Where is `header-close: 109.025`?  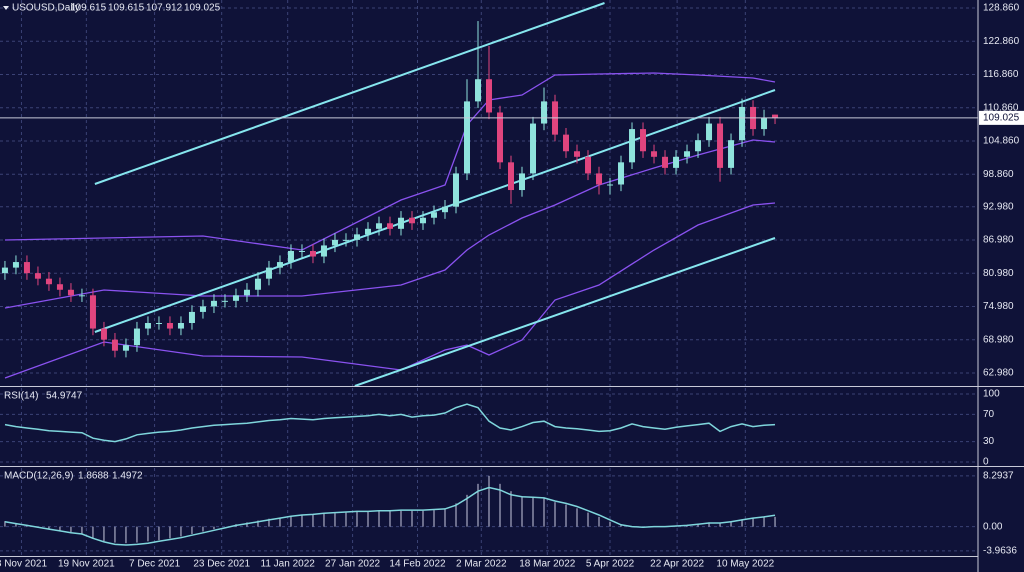 header-close: 109.025 is located at coordinates (202, 8).